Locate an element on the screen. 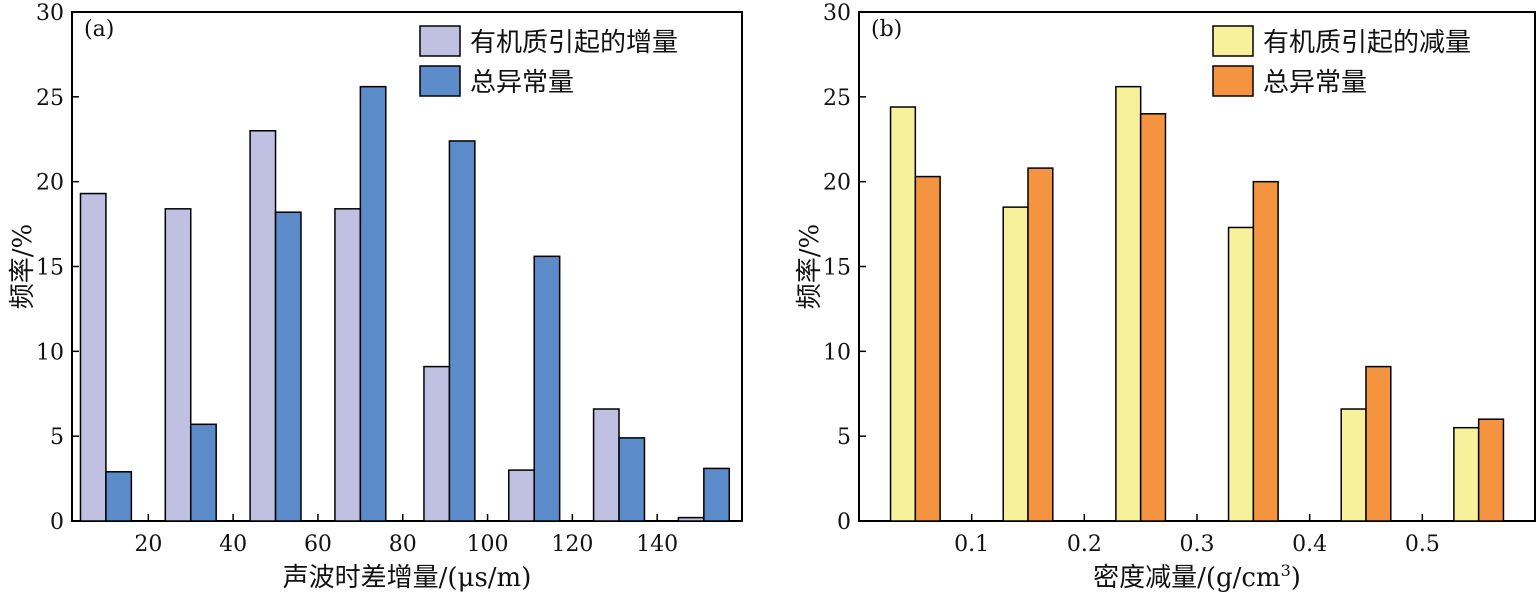  y-tick-label-a-2: 10 is located at coordinates (50, 352).